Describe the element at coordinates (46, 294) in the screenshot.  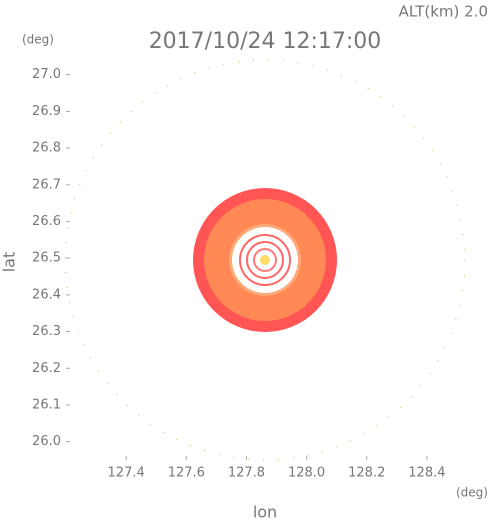
I see `y-tick-label: 26.4` at that location.